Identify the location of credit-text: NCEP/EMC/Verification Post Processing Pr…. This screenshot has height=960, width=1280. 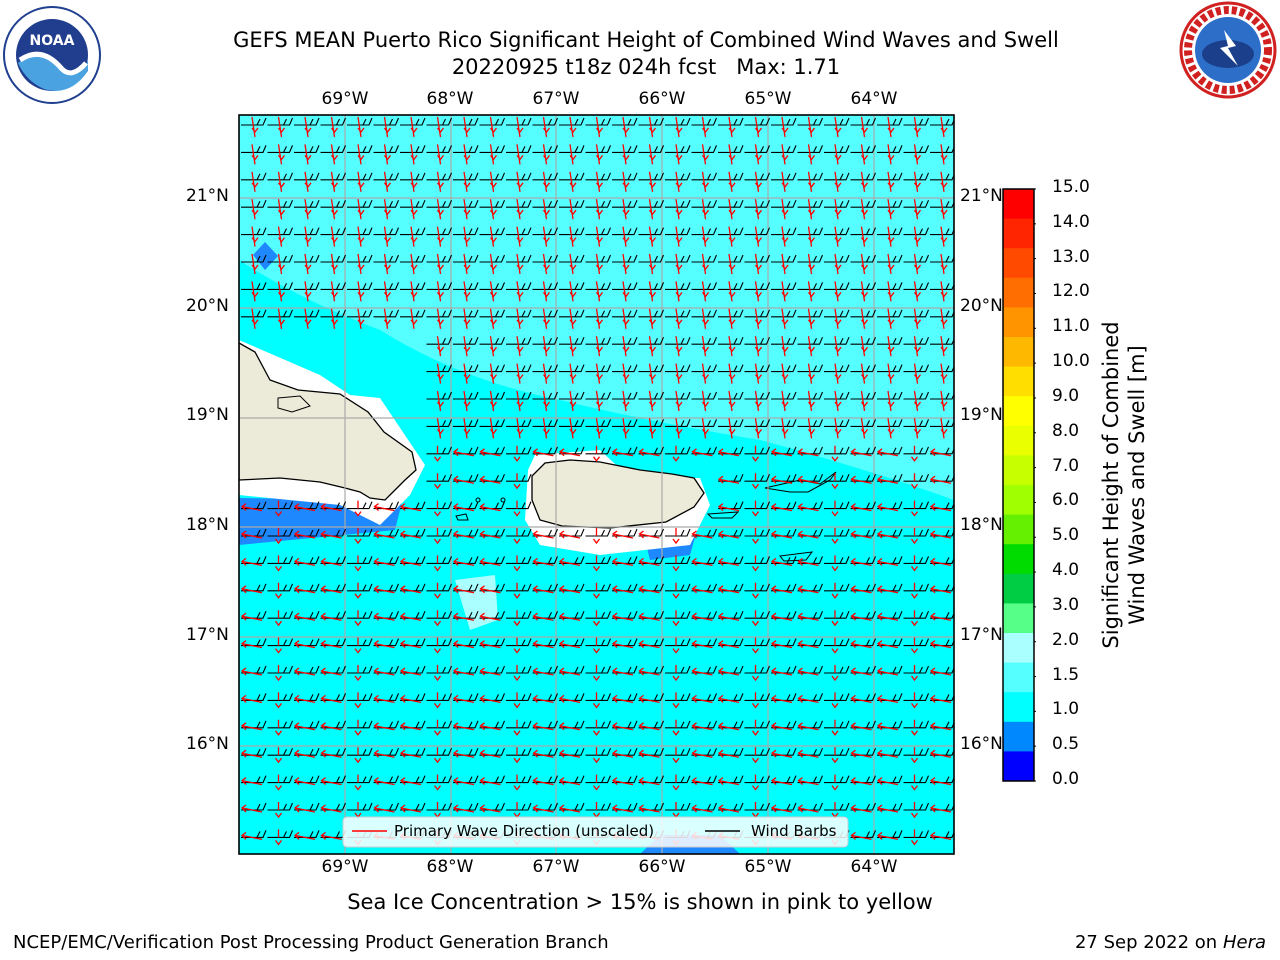
(311, 942).